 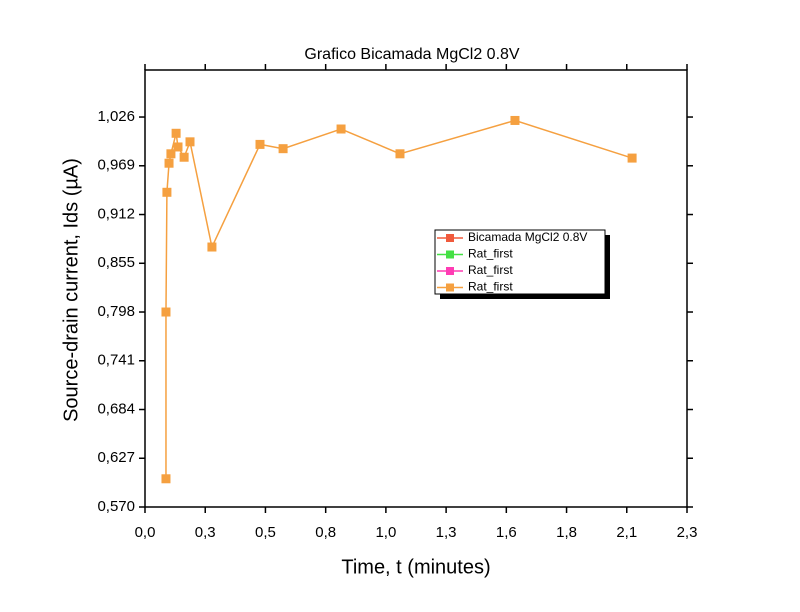 What do you see at coordinates (116, 116) in the screenshot?
I see `y-tick-label: 1,026` at bounding box center [116, 116].